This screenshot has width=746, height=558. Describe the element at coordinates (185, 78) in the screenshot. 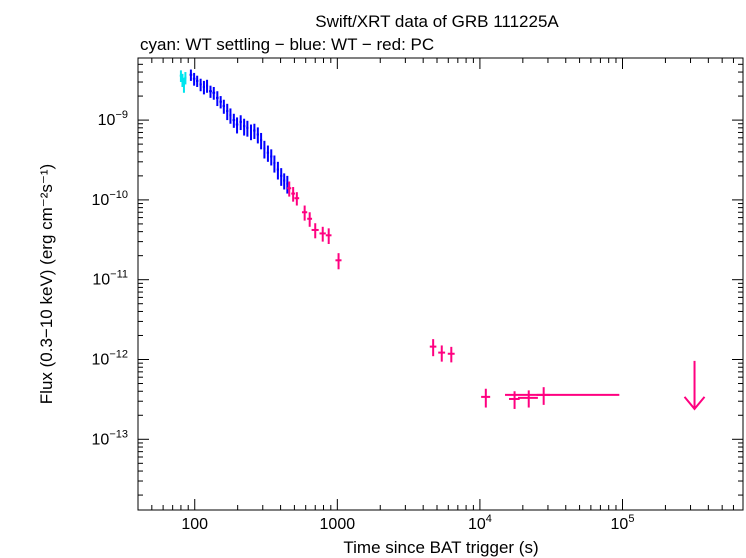

I see `data-point-wt_settling` at that location.